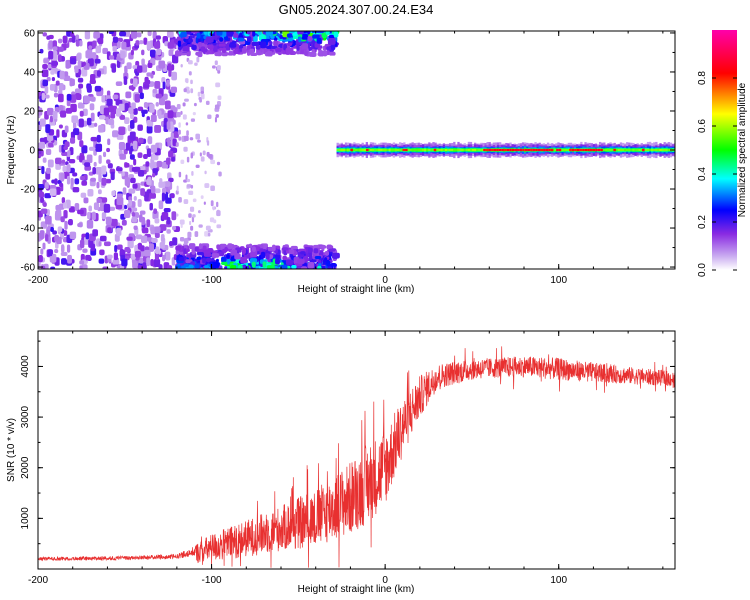 The width and height of the screenshot is (750, 600). What do you see at coordinates (385, 280) in the screenshot?
I see `x-tick-label: 0` at bounding box center [385, 280].